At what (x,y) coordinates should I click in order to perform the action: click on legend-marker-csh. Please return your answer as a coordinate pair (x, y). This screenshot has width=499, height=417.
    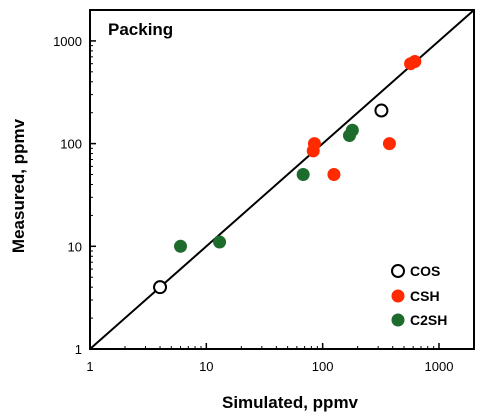
    Looking at the image, I should click on (398, 296).